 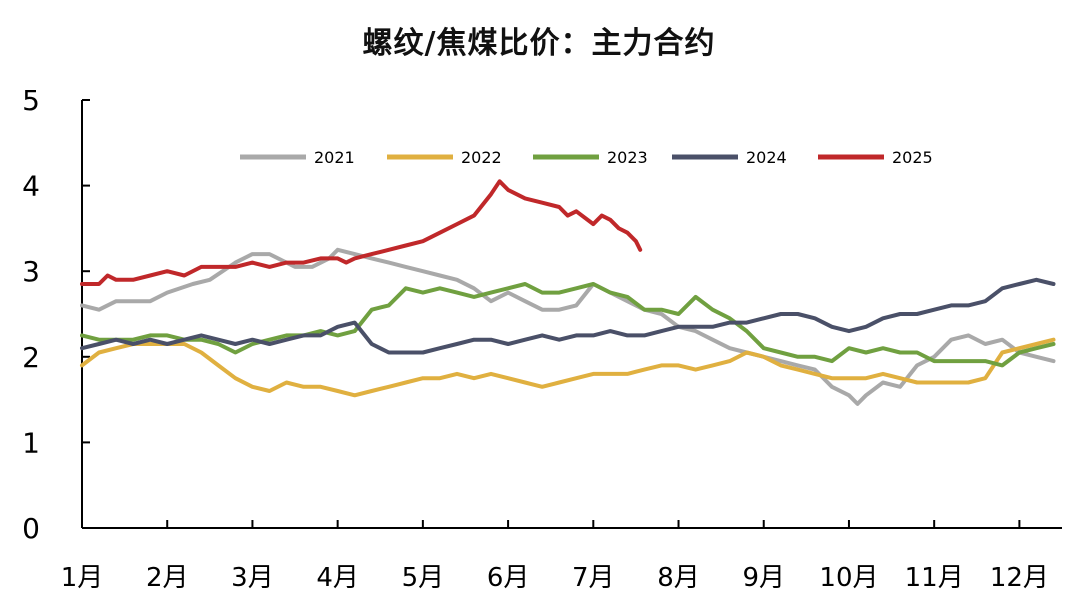 I want to click on x-tick-label: 3月, so click(x=252, y=578).